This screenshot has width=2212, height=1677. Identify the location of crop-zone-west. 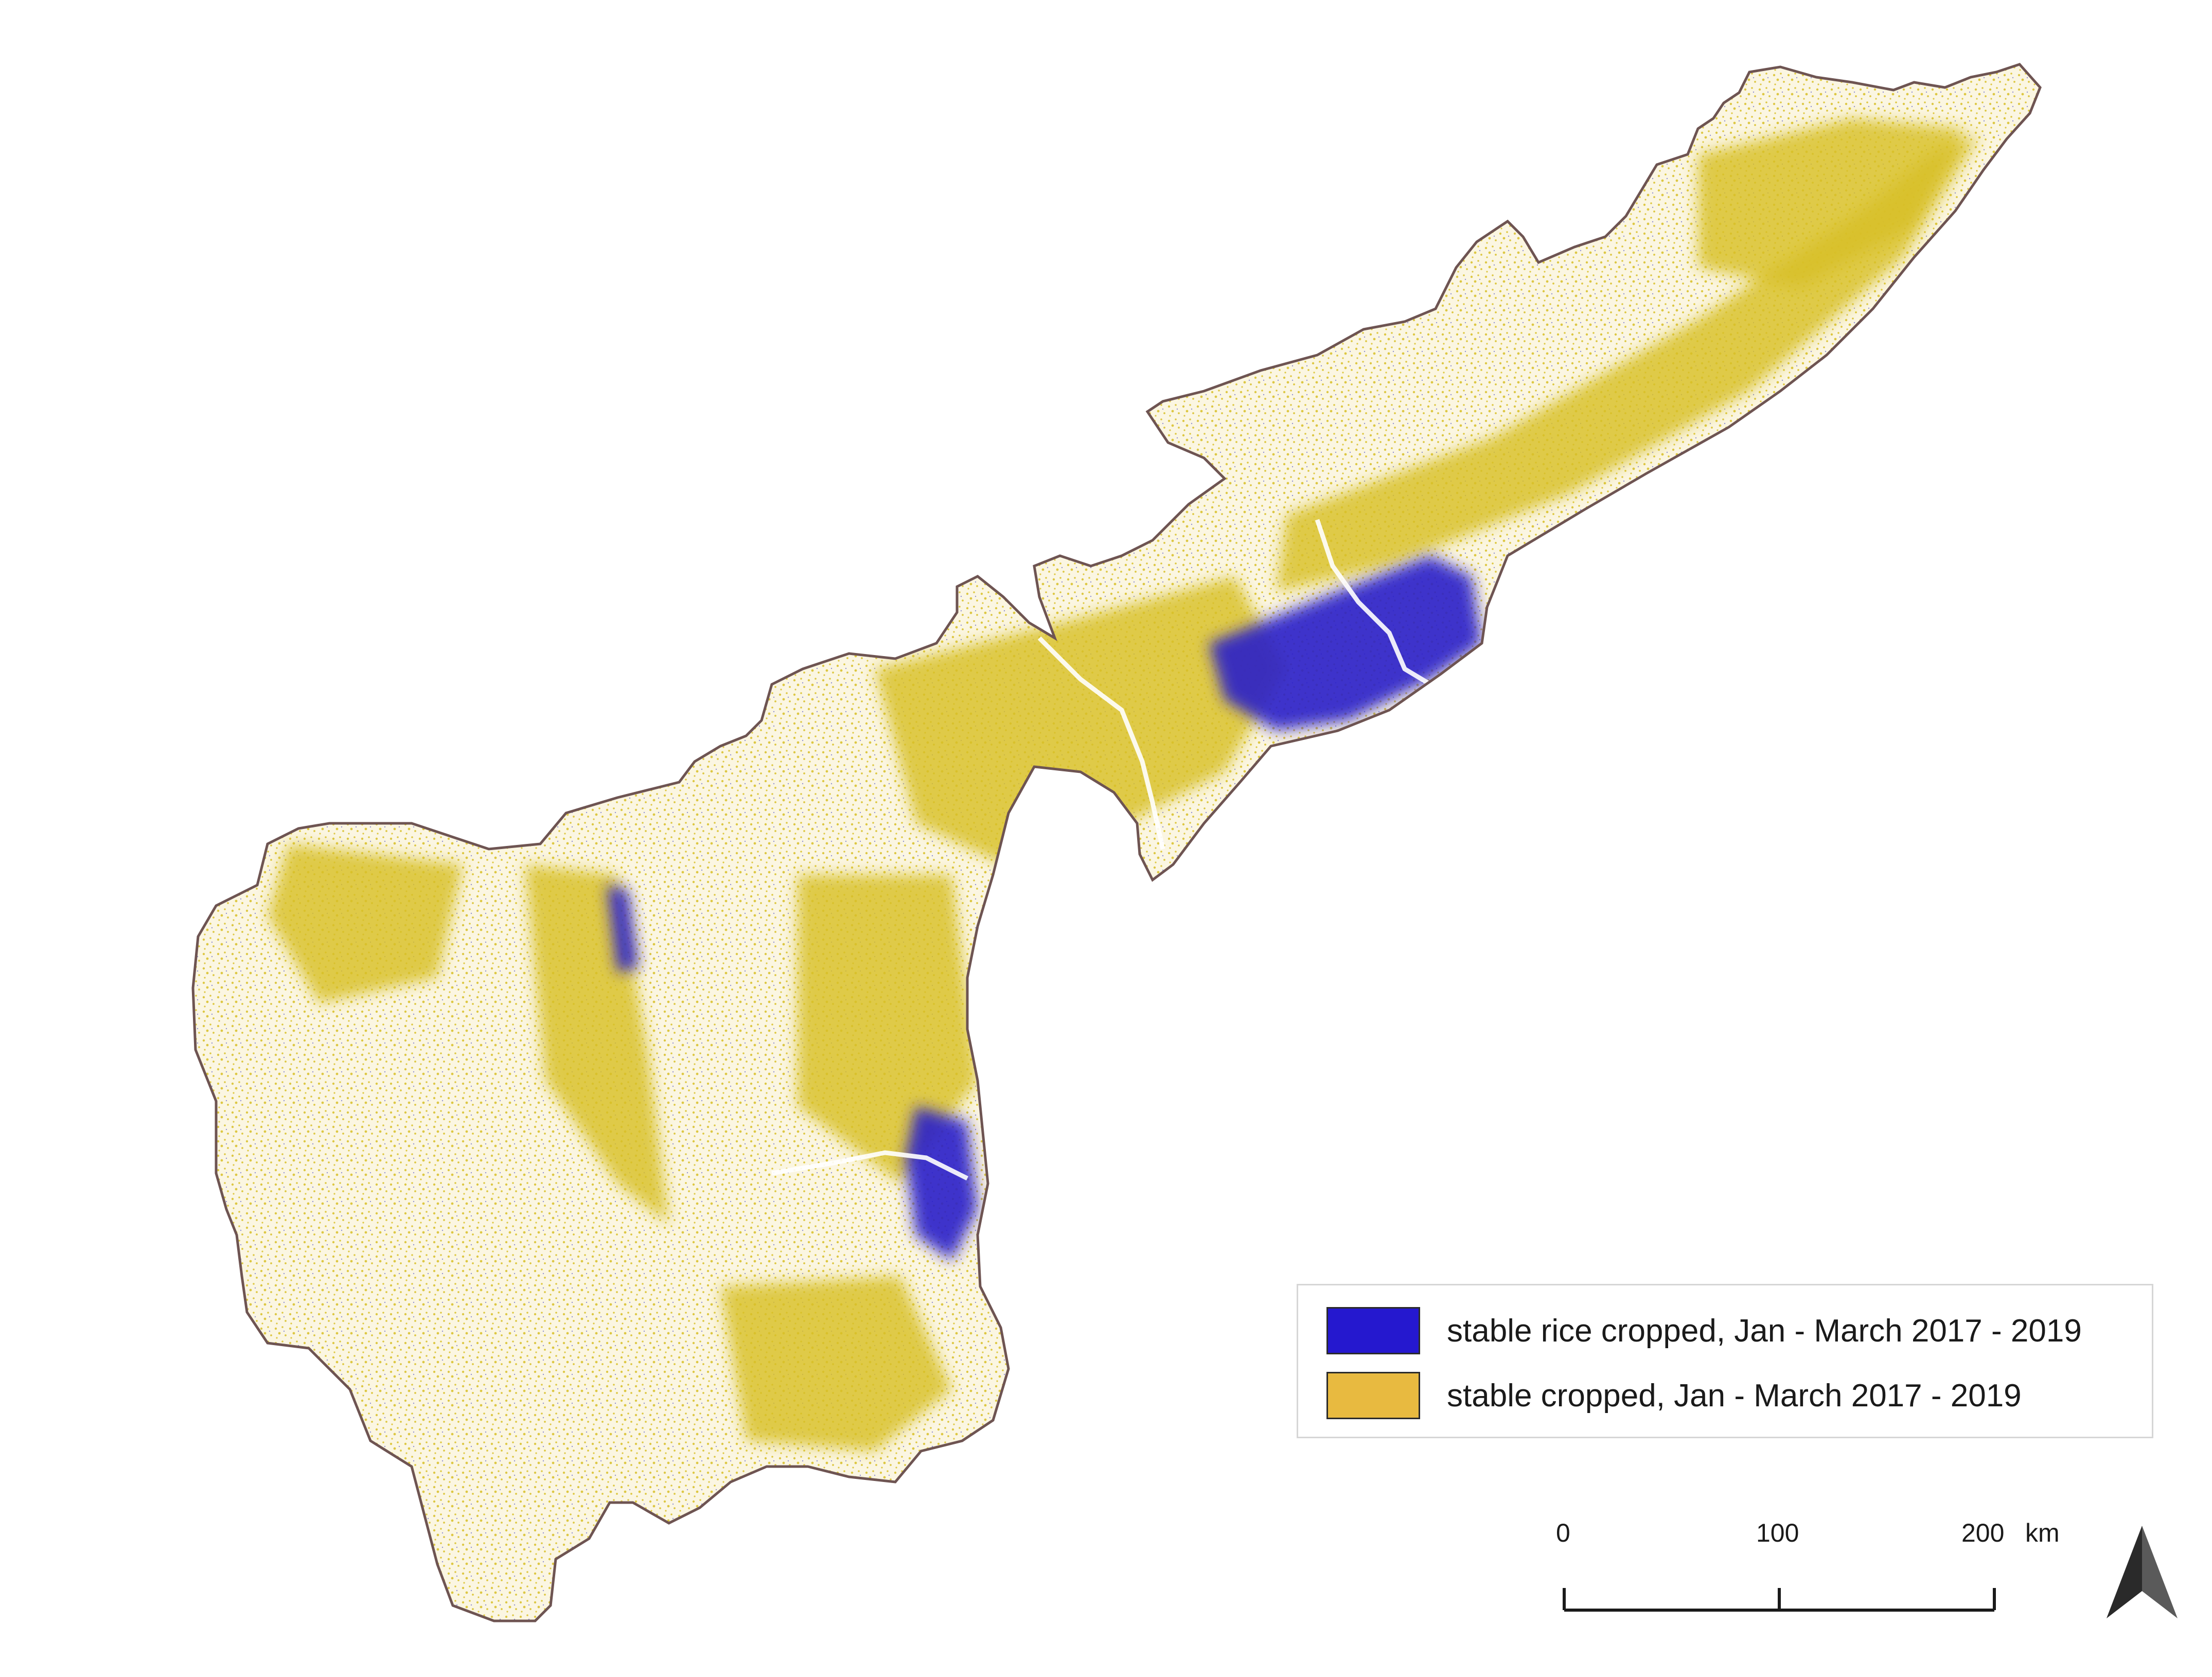
(597, 1044).